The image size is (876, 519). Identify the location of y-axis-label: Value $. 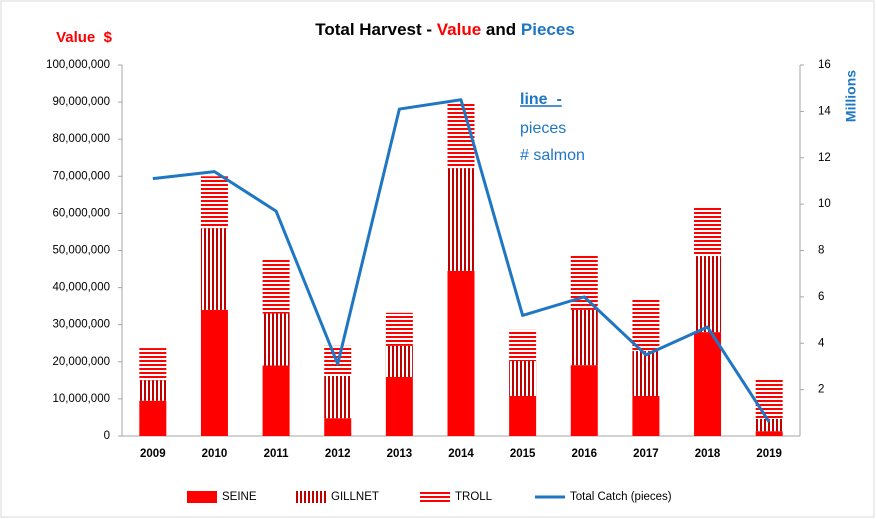
(84, 37).